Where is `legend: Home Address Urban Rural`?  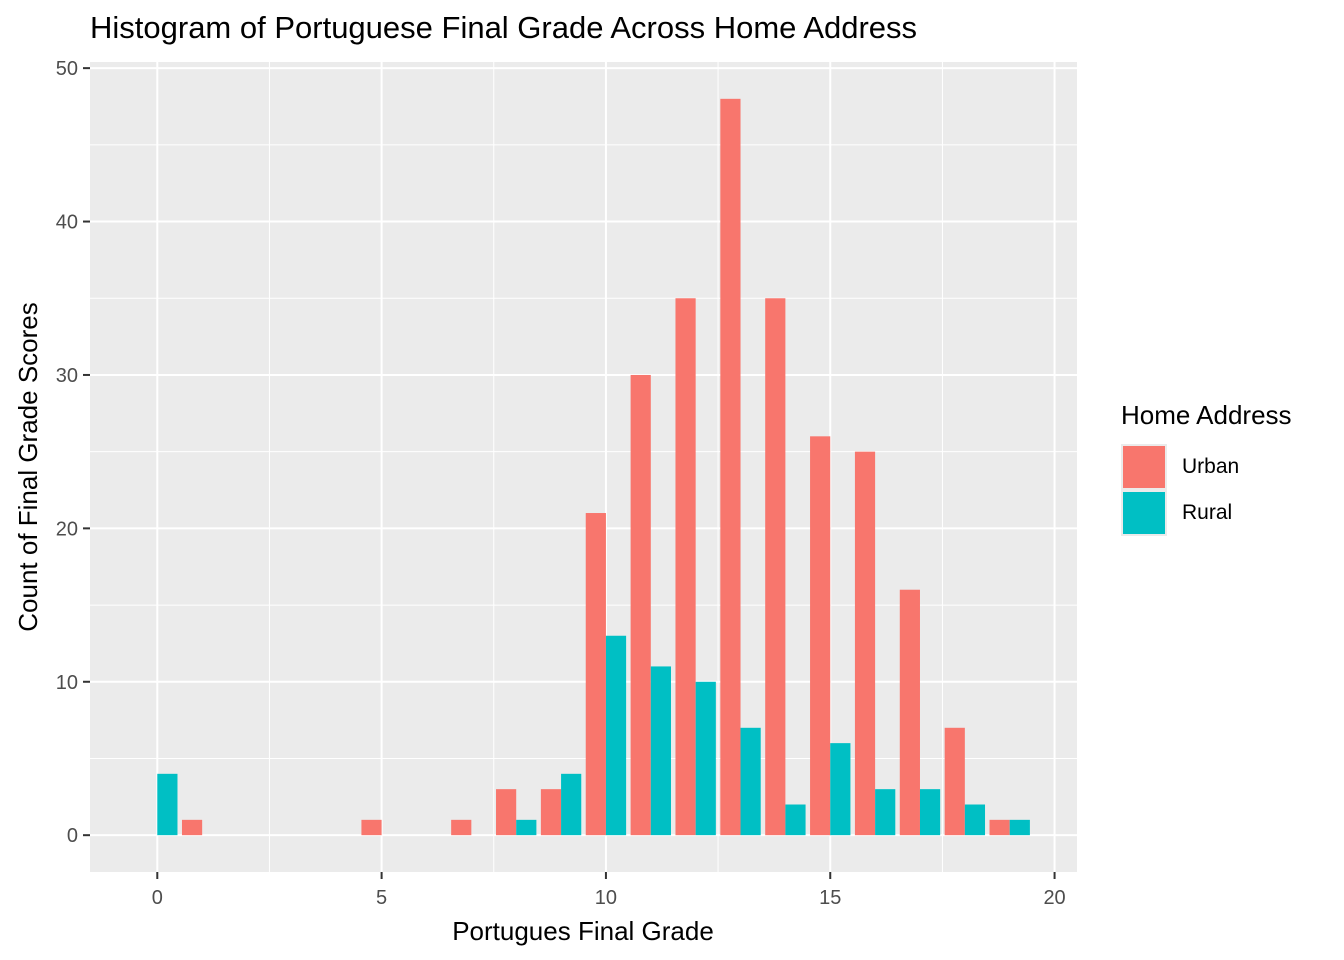
legend: Home Address Urban Rural is located at coordinates (1206, 468).